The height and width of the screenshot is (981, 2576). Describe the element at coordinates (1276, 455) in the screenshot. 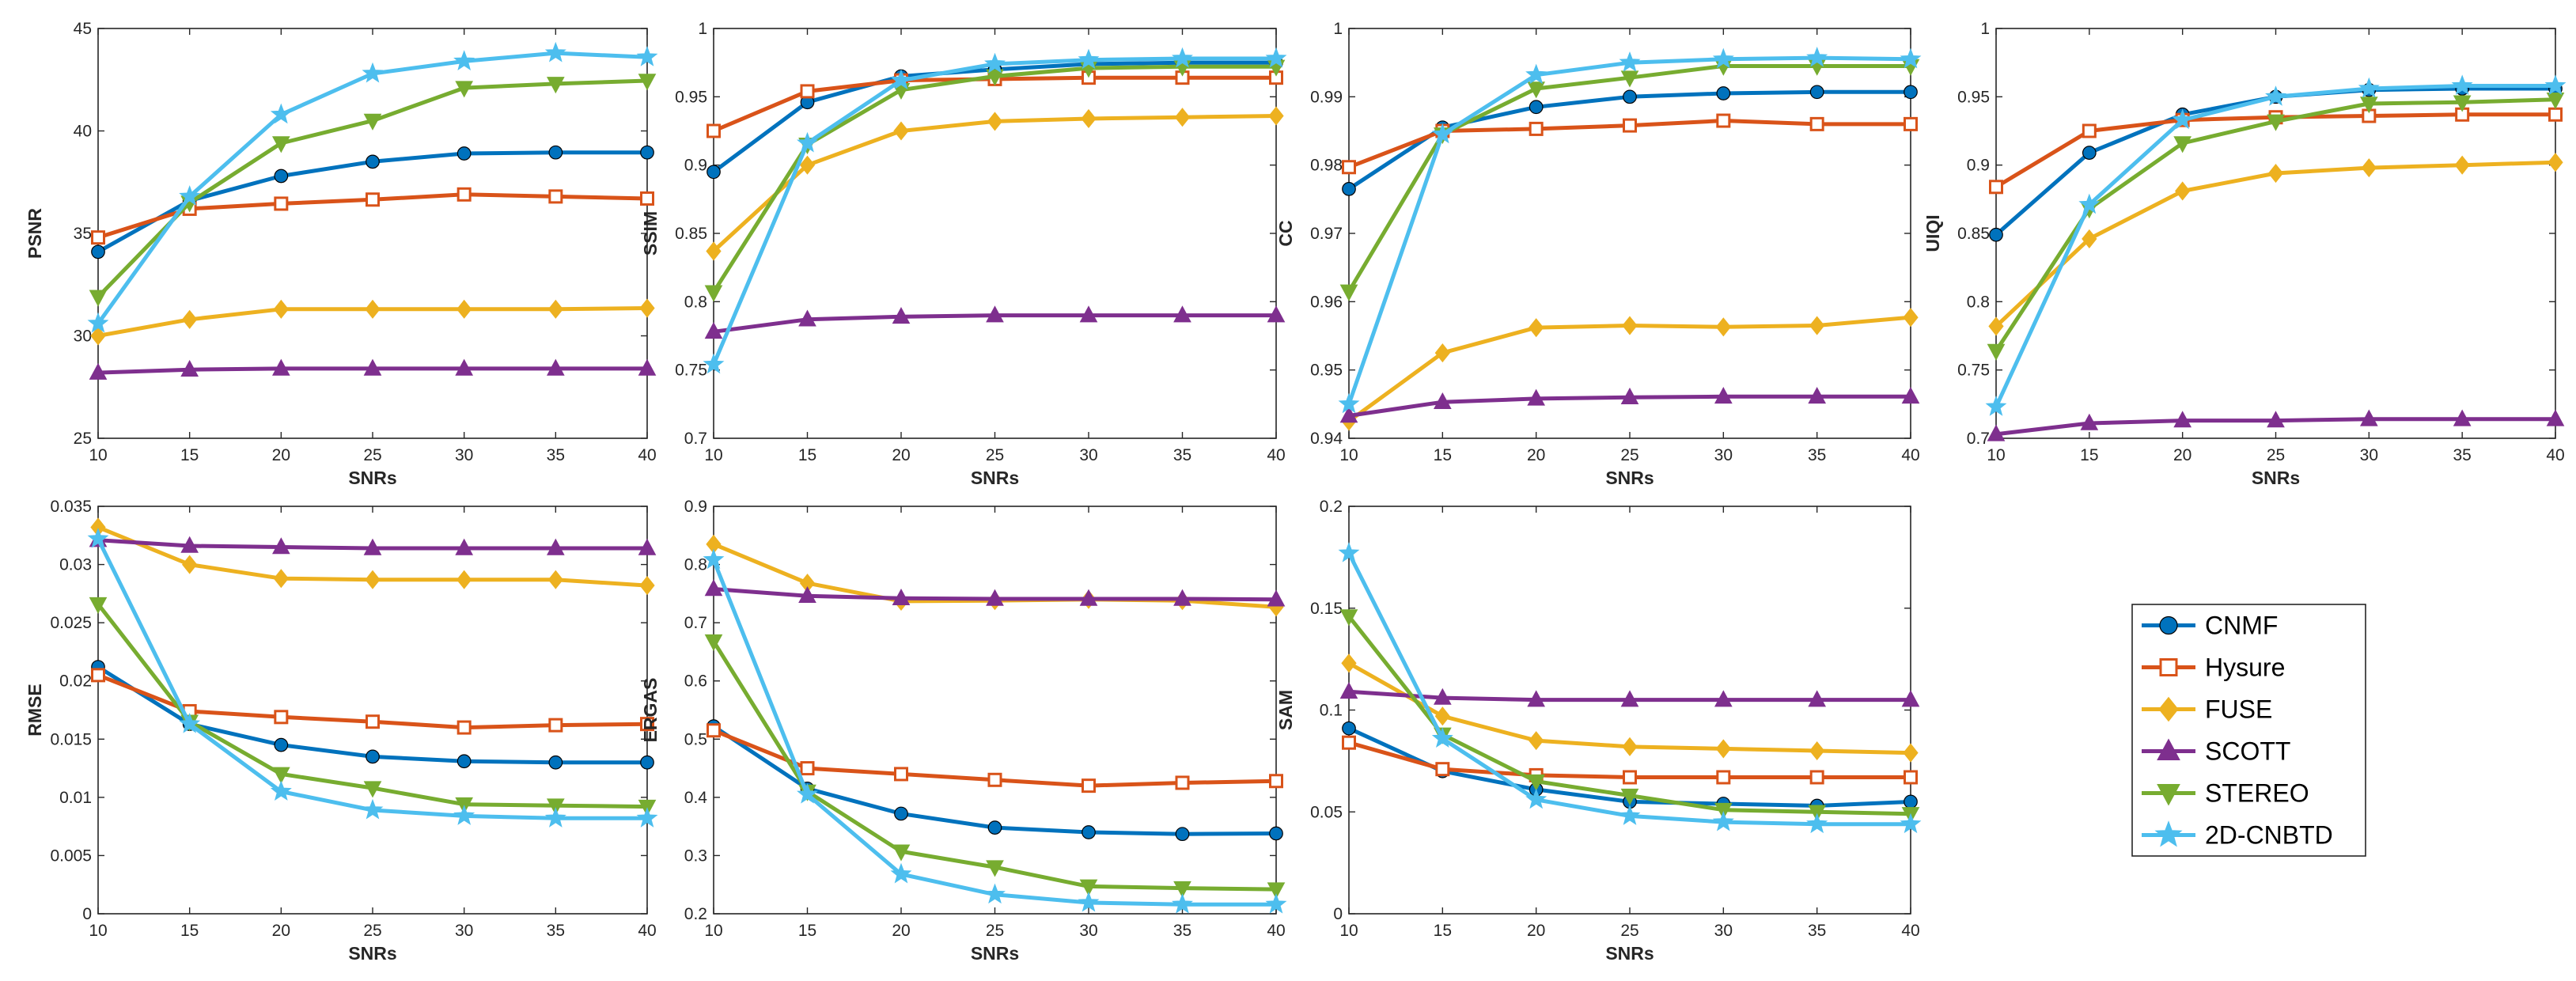

I see `x-tick-label: 40` at that location.